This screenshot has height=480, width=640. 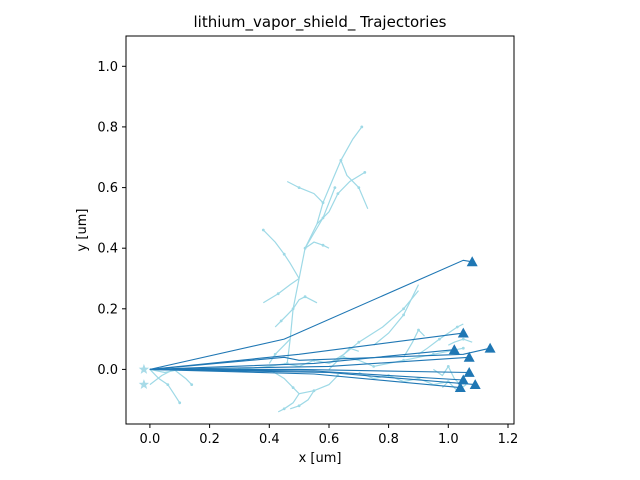 What do you see at coordinates (329, 439) in the screenshot?
I see `x-tick-label: 0.6` at bounding box center [329, 439].